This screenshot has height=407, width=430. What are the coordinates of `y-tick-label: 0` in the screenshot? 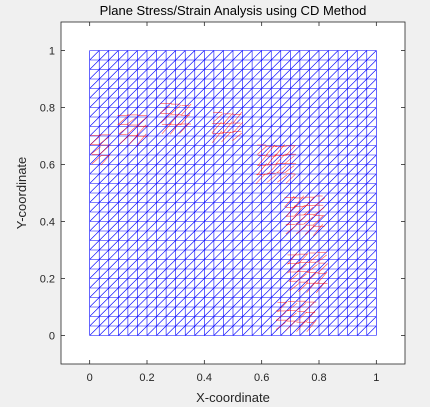 It's located at (52, 337).